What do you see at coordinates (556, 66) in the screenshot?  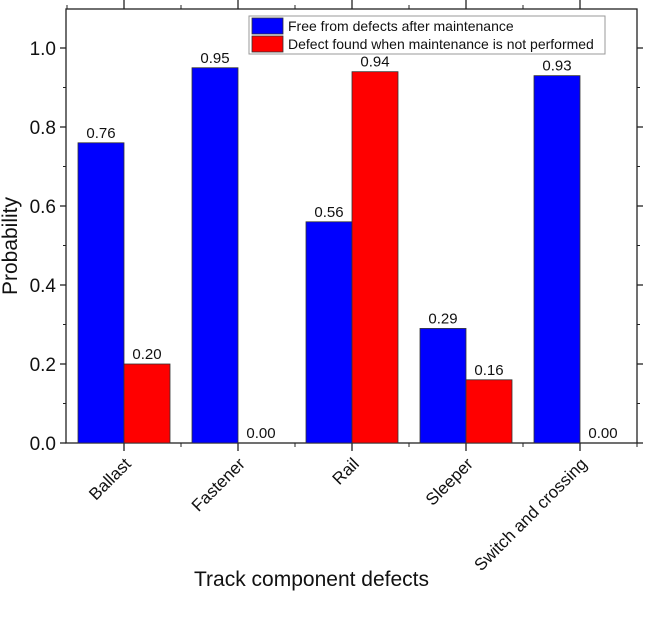 I see `data-label: 0.93` at bounding box center [556, 66].